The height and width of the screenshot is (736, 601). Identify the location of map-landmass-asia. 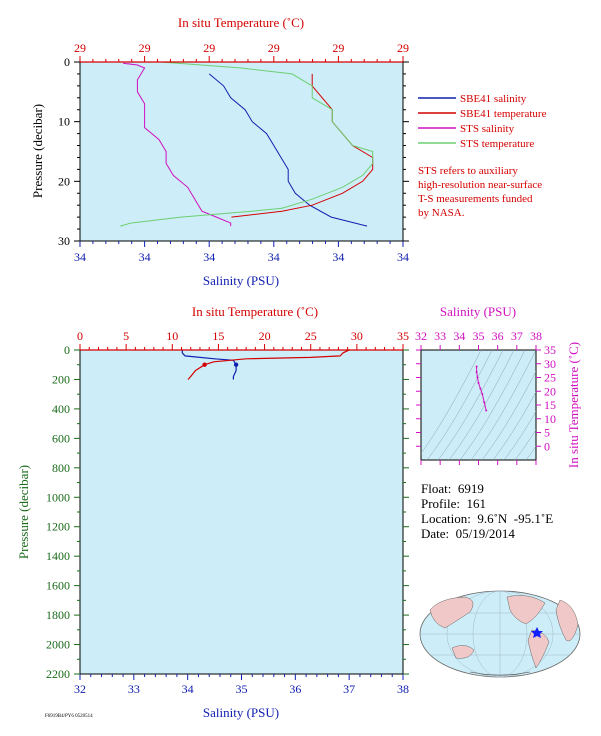
(451, 612).